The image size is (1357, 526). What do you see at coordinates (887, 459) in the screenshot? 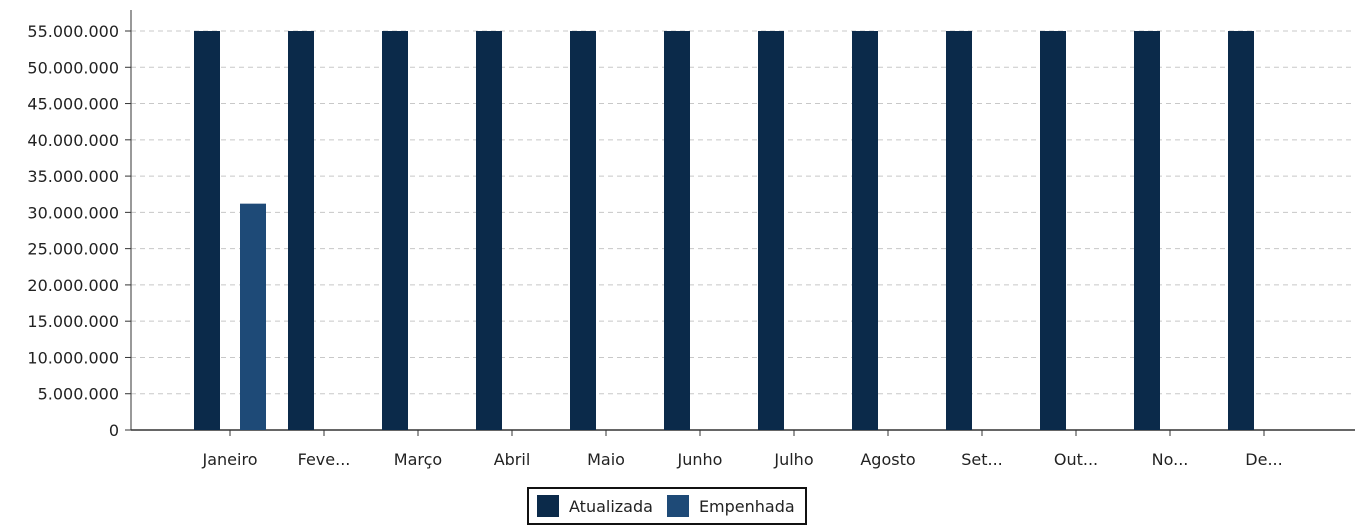
I see `x-tick-label: Agosto` at bounding box center [887, 459].